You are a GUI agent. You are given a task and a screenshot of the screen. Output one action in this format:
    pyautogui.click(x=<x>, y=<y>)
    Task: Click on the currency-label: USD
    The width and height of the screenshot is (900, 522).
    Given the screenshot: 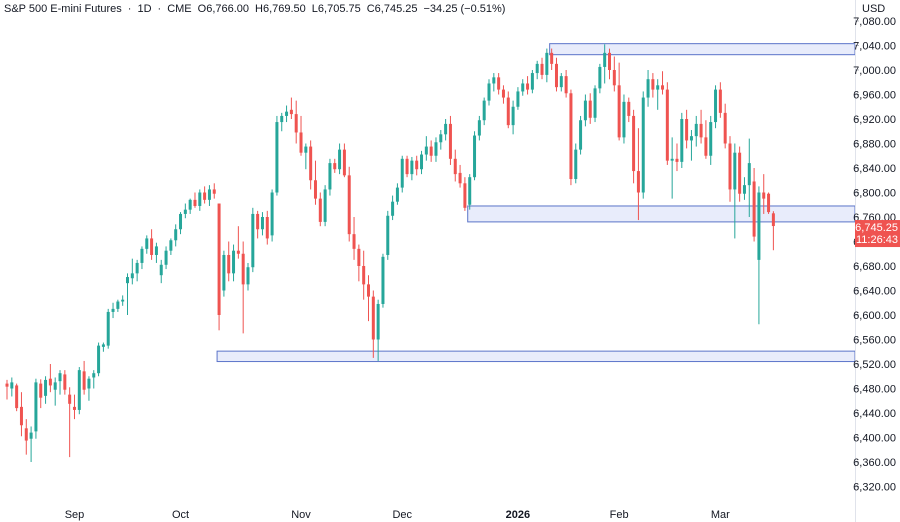 What is the action you would take?
    pyautogui.click(x=874, y=9)
    